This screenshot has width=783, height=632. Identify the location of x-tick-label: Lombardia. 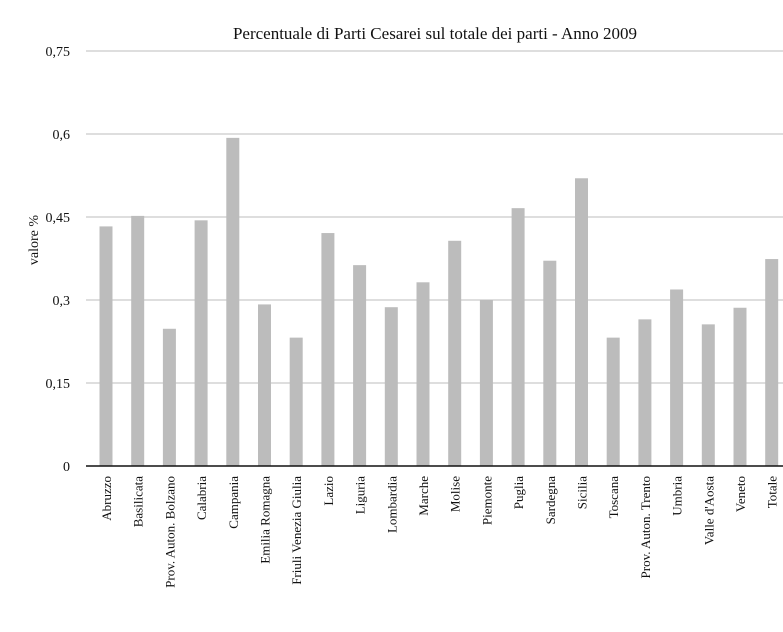
(391, 504).